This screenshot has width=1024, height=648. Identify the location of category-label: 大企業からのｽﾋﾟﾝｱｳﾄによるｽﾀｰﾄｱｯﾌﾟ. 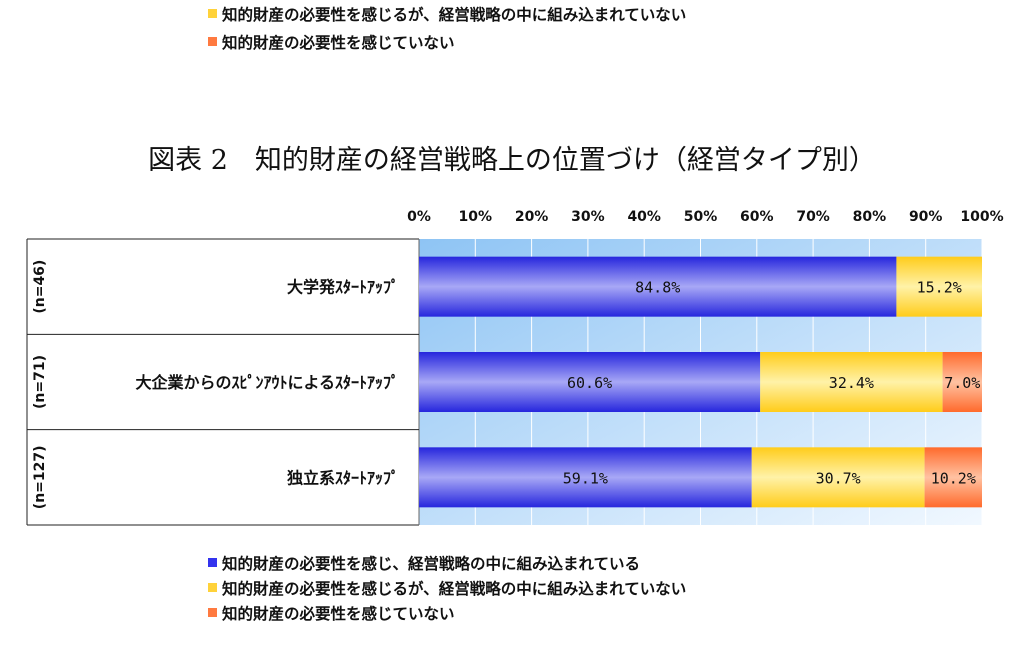
(267, 382).